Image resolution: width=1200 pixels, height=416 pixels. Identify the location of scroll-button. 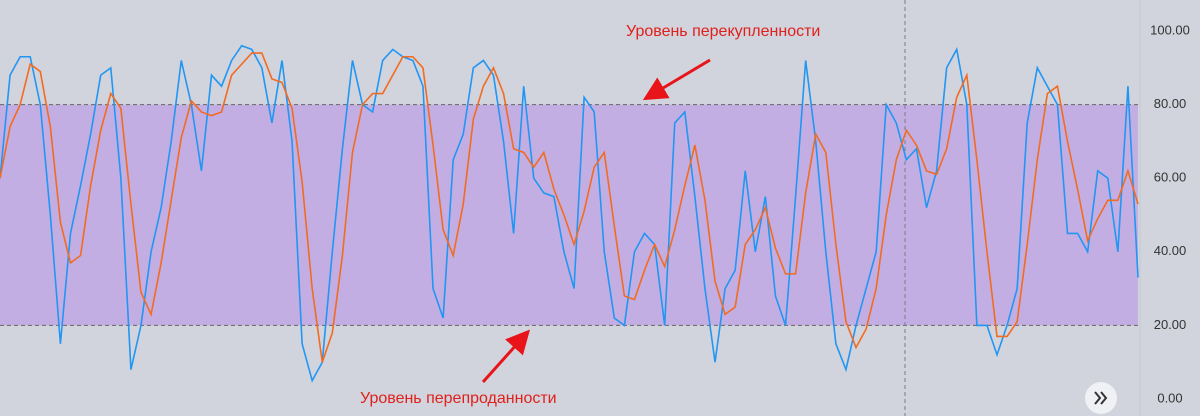
(1101, 398).